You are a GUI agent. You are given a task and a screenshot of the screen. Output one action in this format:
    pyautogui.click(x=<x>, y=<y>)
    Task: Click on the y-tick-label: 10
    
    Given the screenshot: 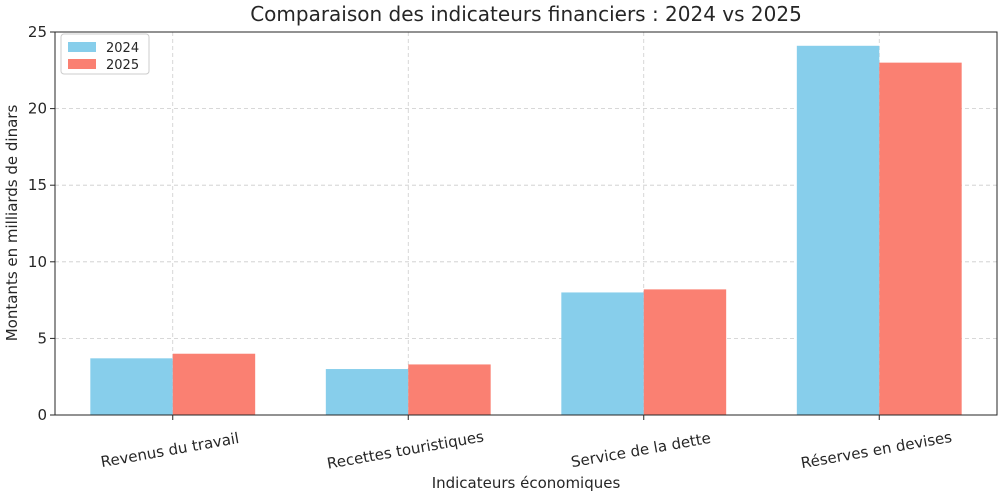 What is the action you would take?
    pyautogui.click(x=37, y=262)
    